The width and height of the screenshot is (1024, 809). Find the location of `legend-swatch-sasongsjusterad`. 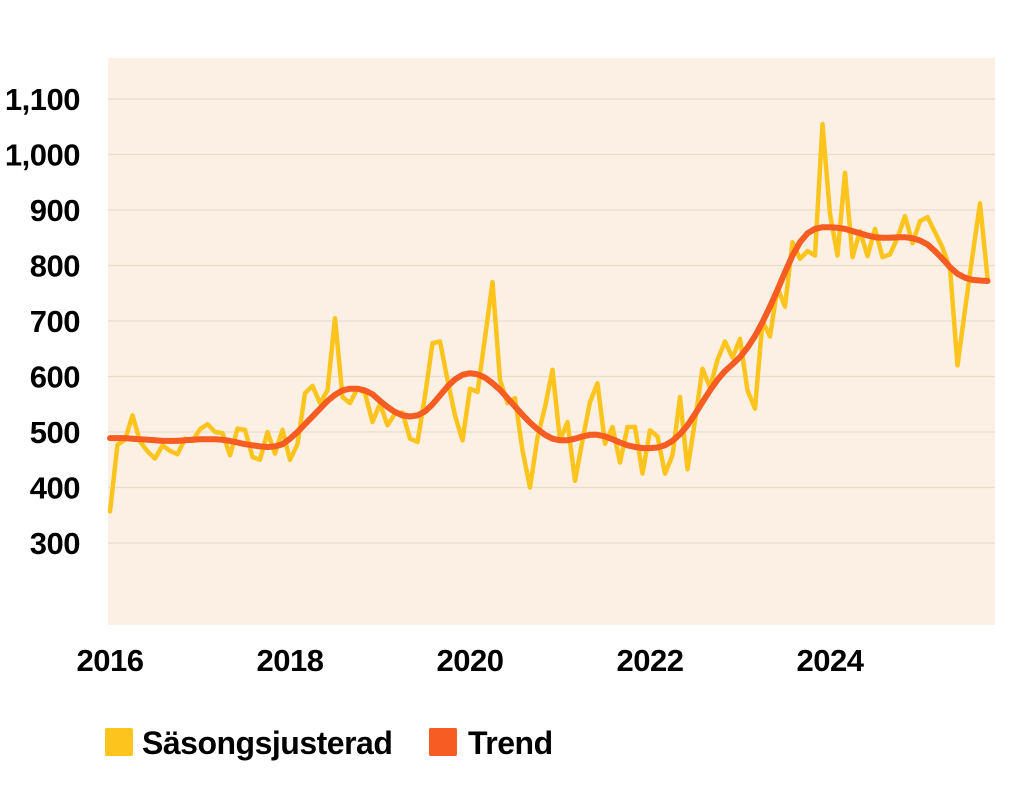

legend-swatch-sasongsjusterad is located at coordinates (119, 742).